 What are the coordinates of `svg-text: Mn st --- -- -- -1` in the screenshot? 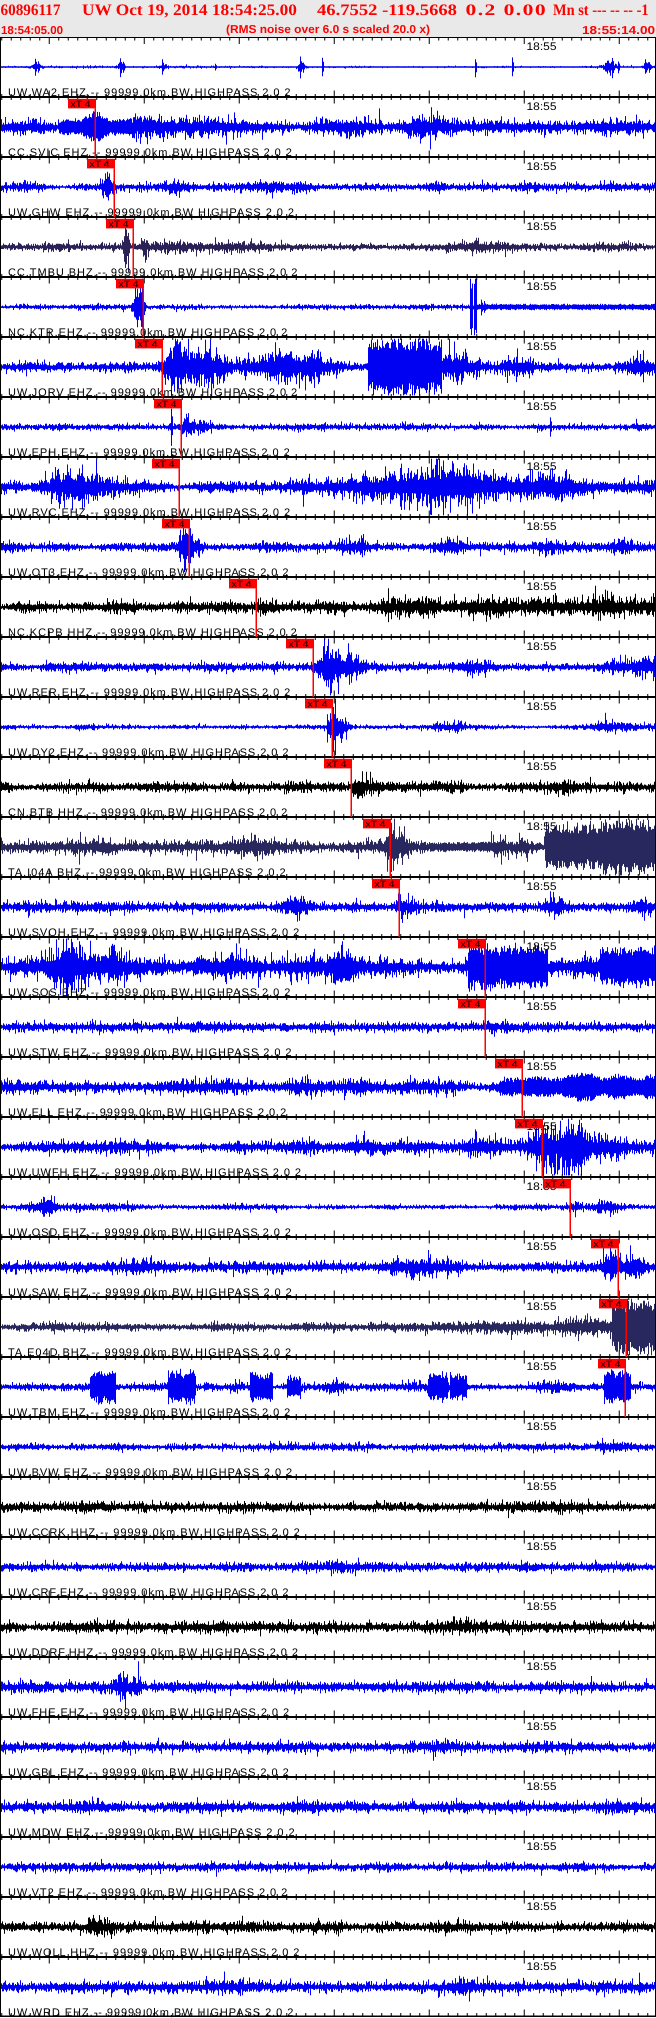 It's located at (601, 10).